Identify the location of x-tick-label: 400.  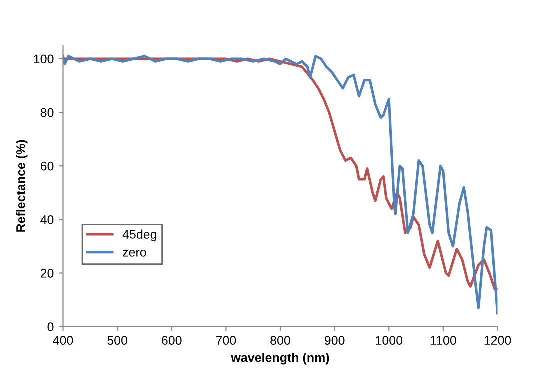
(63, 341).